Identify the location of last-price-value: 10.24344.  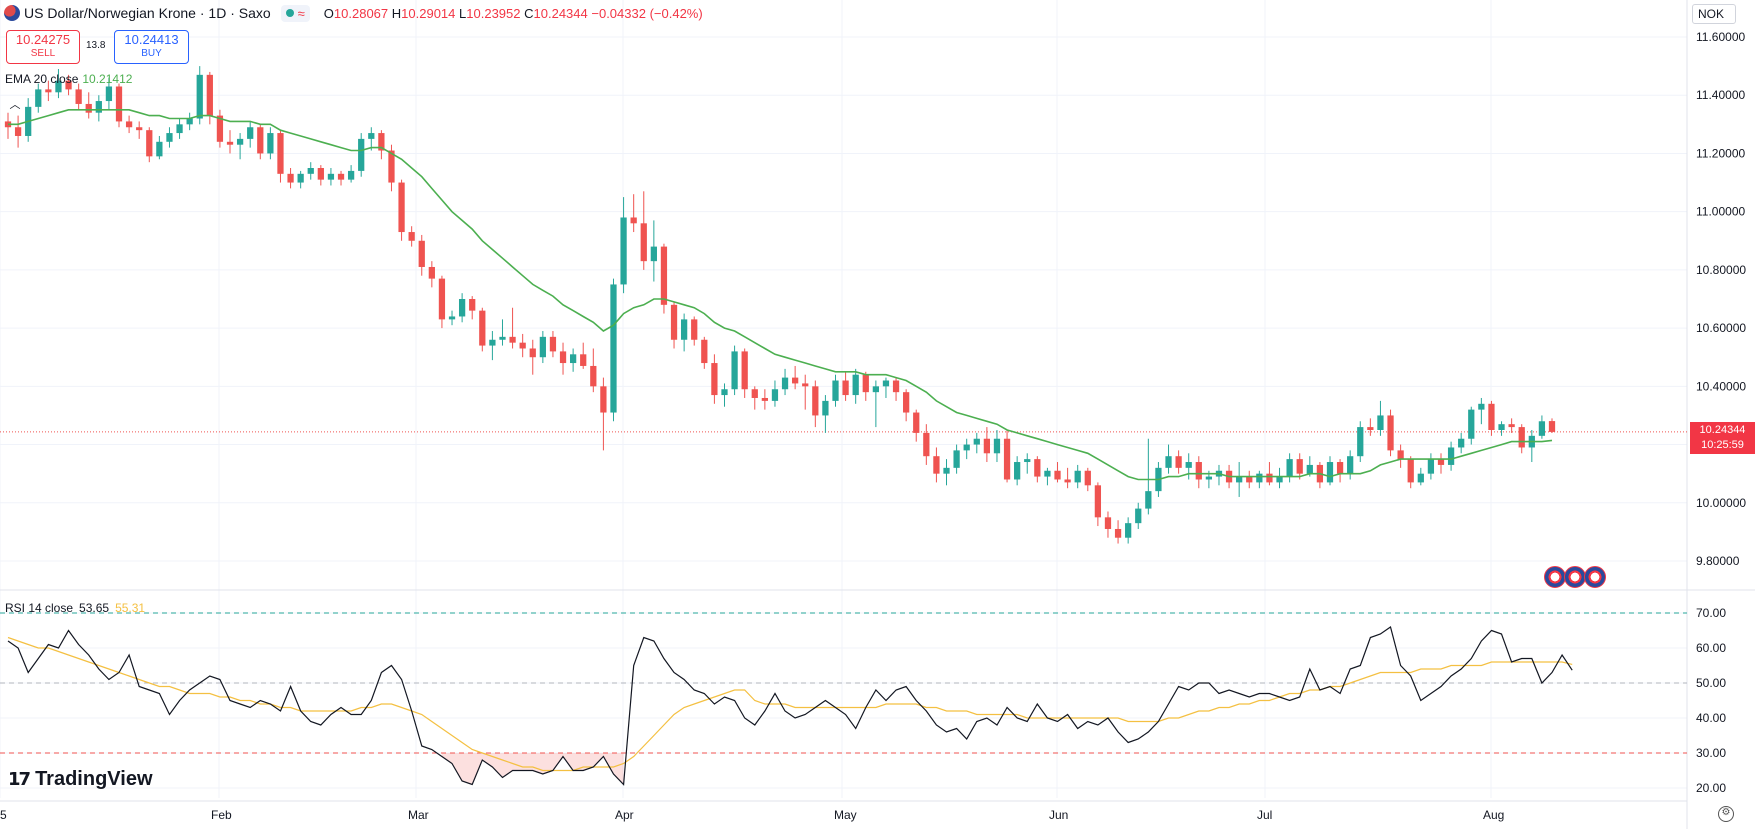
(1722, 430).